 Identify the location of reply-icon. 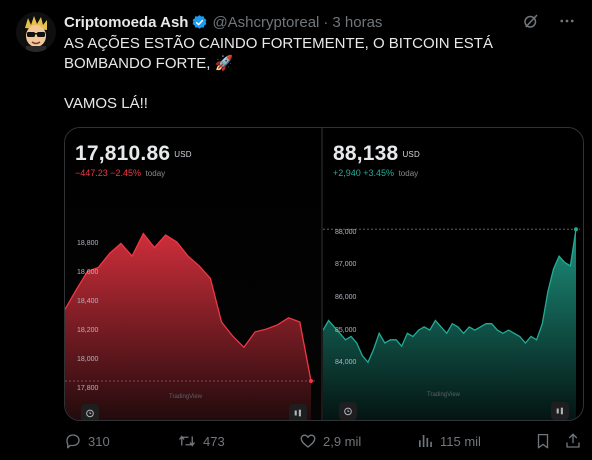
(73, 441).